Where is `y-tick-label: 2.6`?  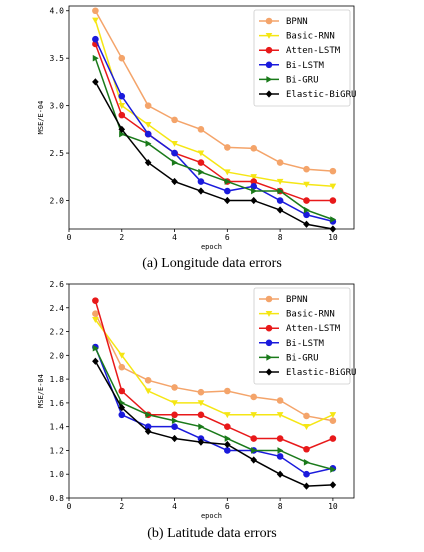
y-tick-label: 2.6 is located at coordinates (57, 284).